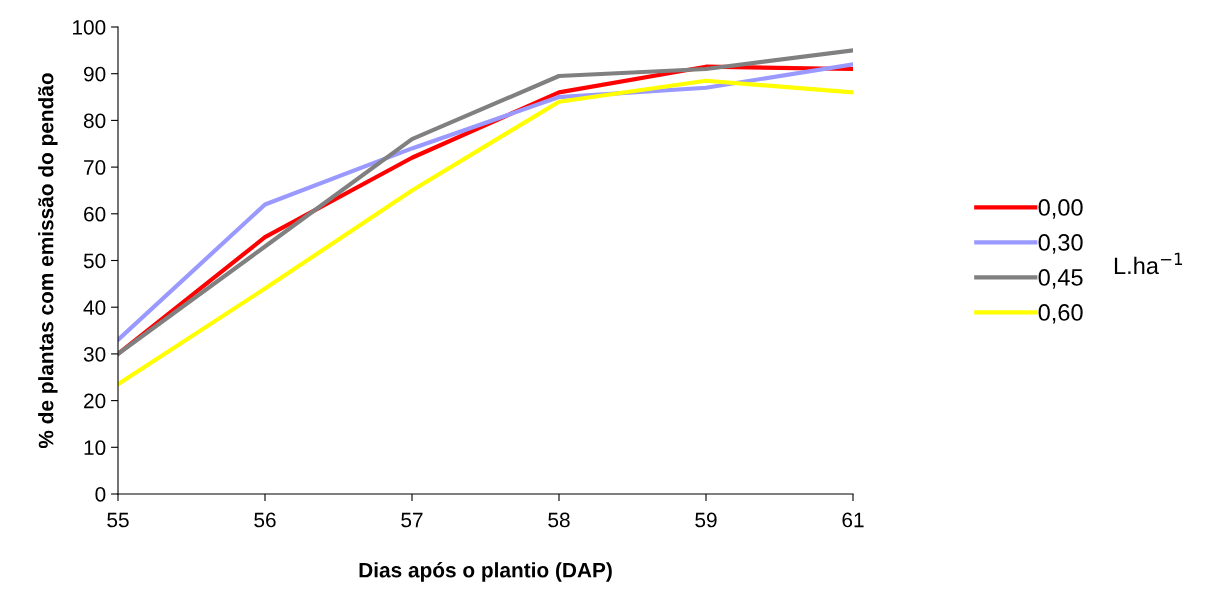 This screenshot has height=592, width=1208. Describe the element at coordinates (48, 261) in the screenshot. I see `y-axis-title: % de plantas com emissão do pendão` at that location.